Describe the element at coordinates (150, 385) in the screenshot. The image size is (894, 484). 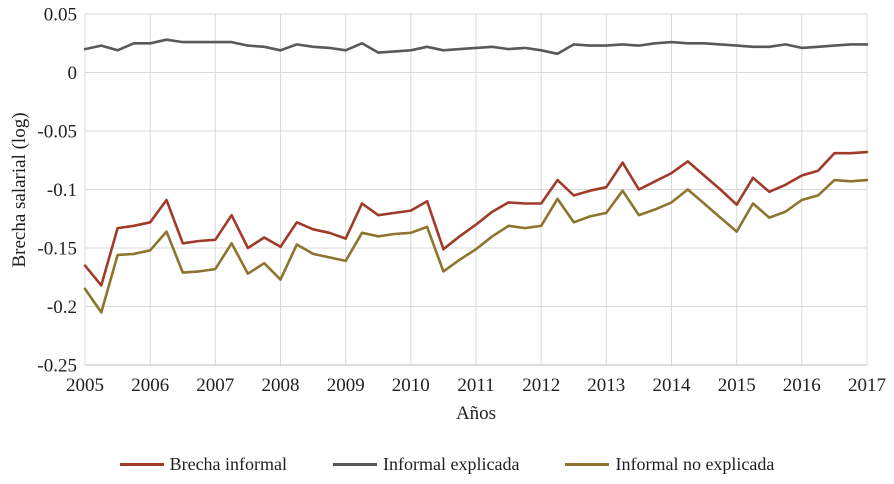
I see `x-tick-label: 2006` at that location.